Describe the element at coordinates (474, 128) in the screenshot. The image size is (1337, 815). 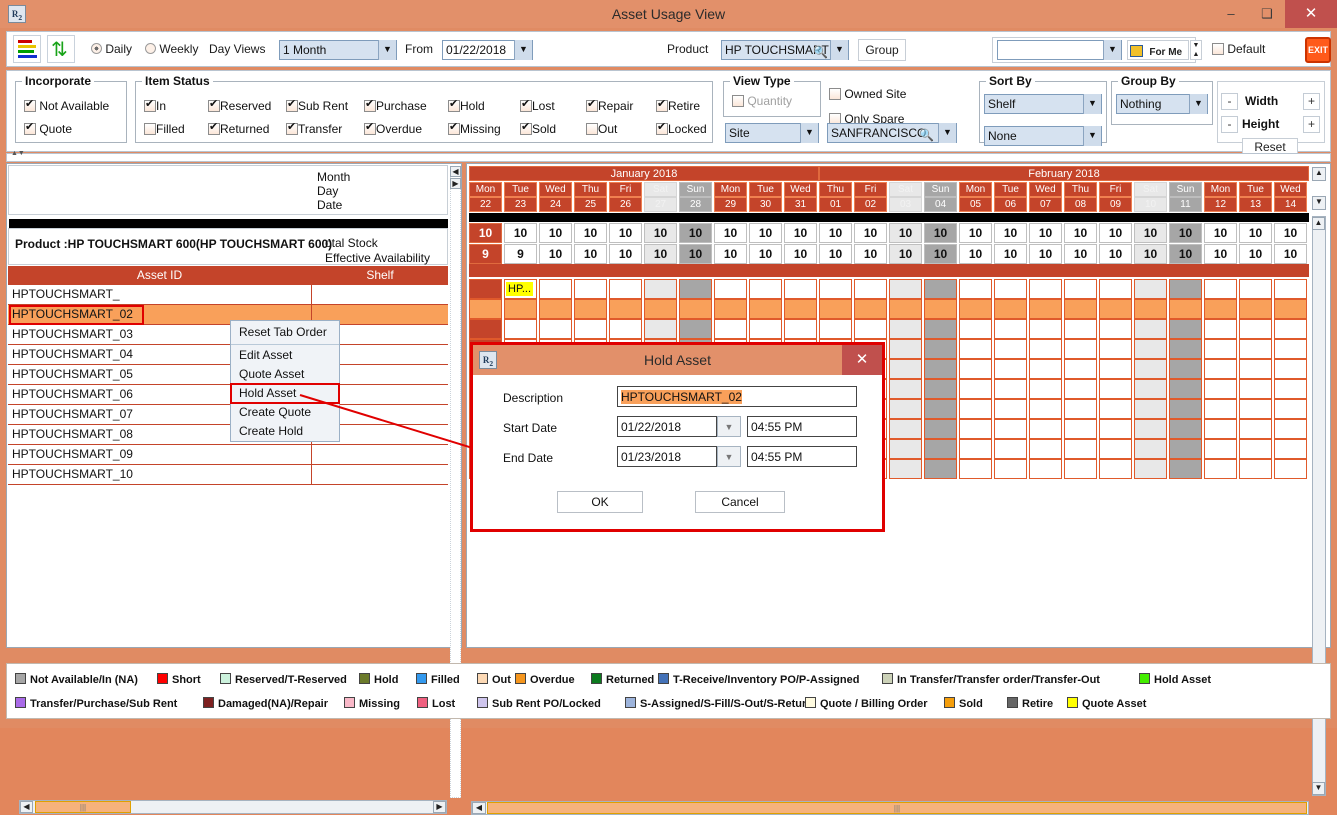
I see `checkbox-missing: Missing` at that location.